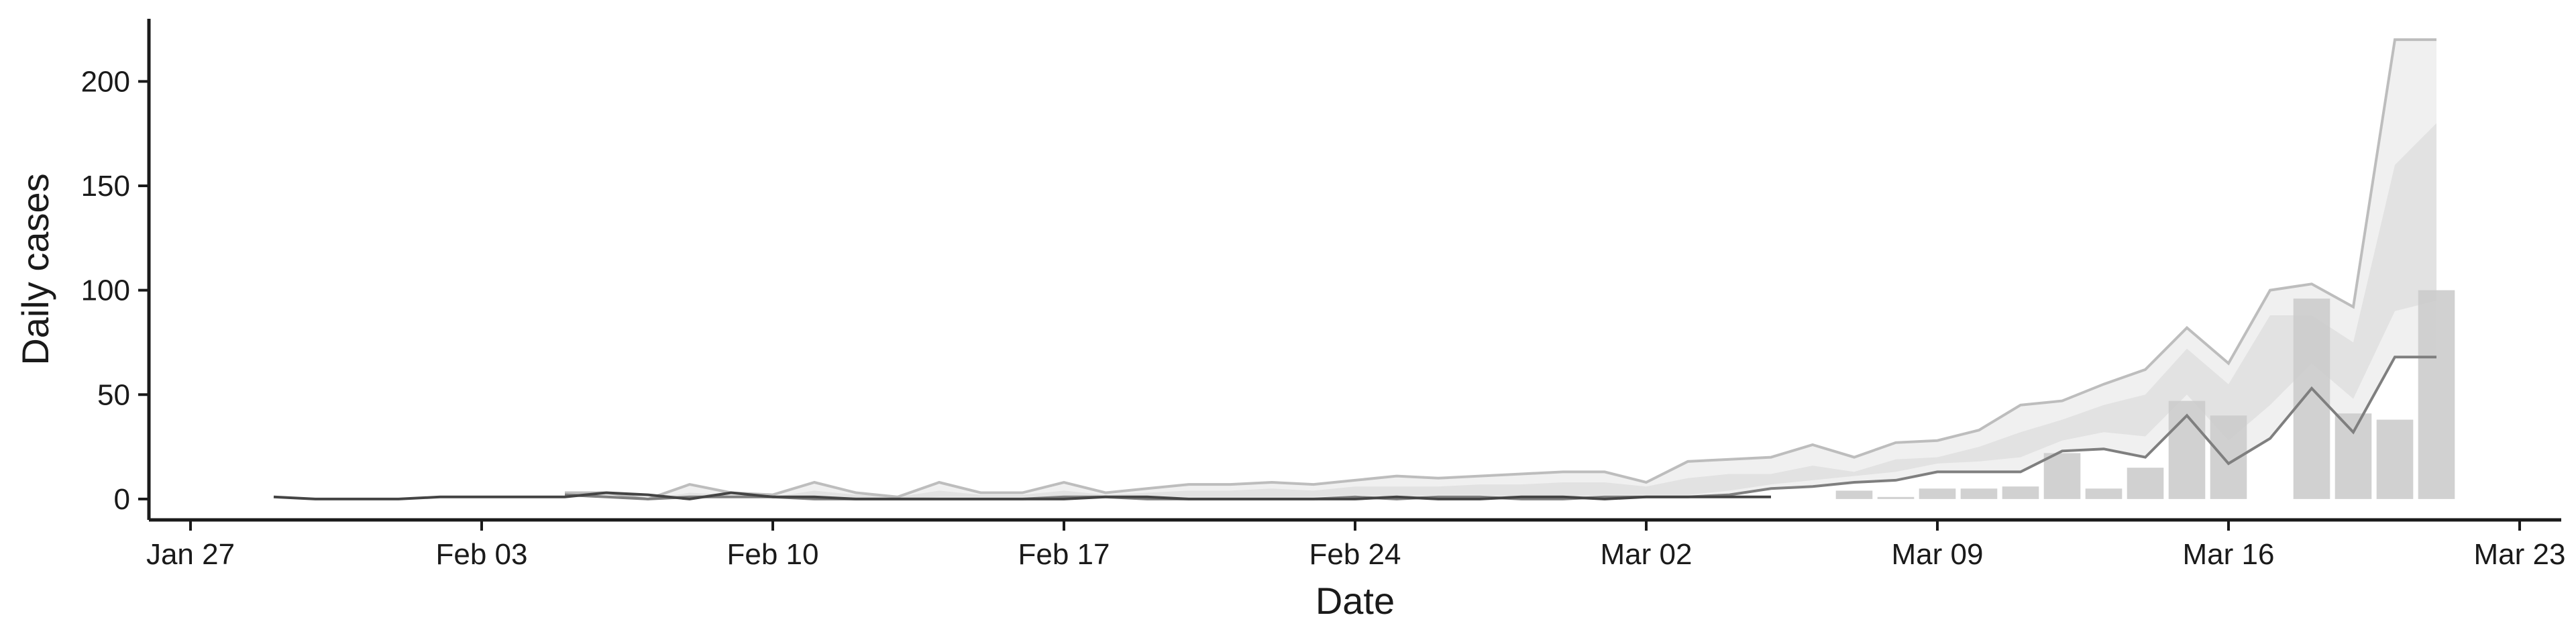  I want to click on bars, so click(2145, 394).